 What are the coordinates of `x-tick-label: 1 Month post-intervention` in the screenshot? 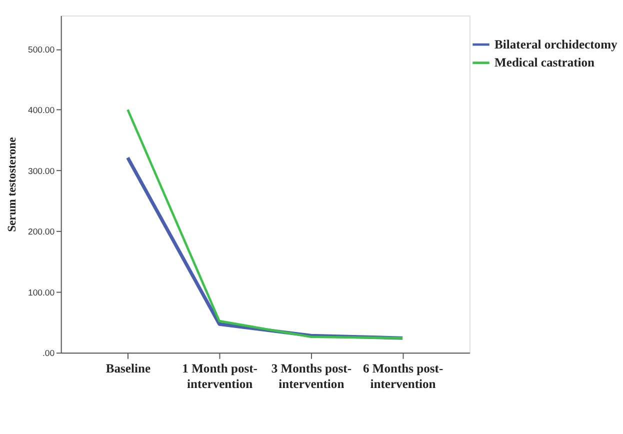 It's located at (220, 376).